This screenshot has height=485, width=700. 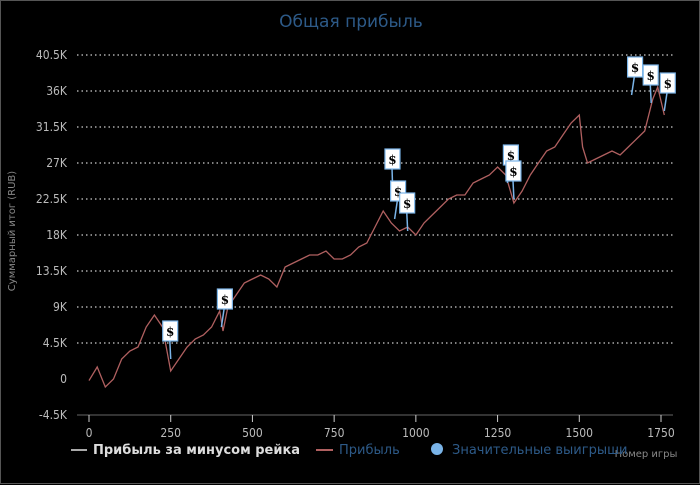 I want to click on x-tick-label: 1750, so click(x=661, y=433).